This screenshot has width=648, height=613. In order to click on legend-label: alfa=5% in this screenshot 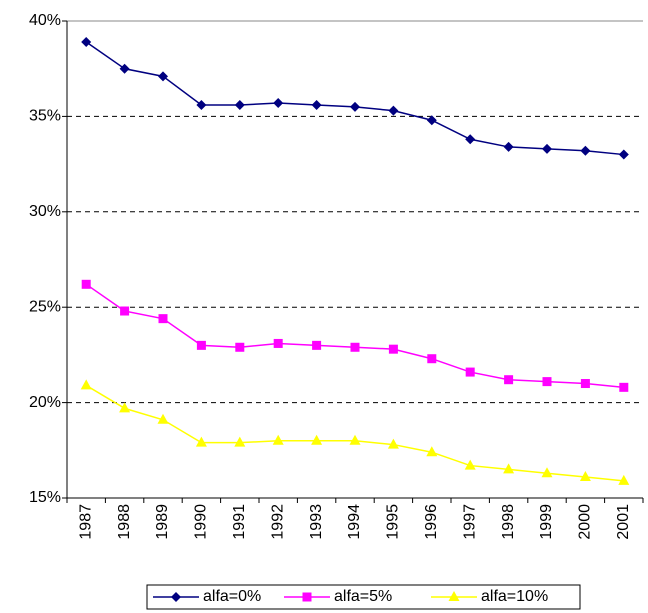, I will do `click(363, 596)`.